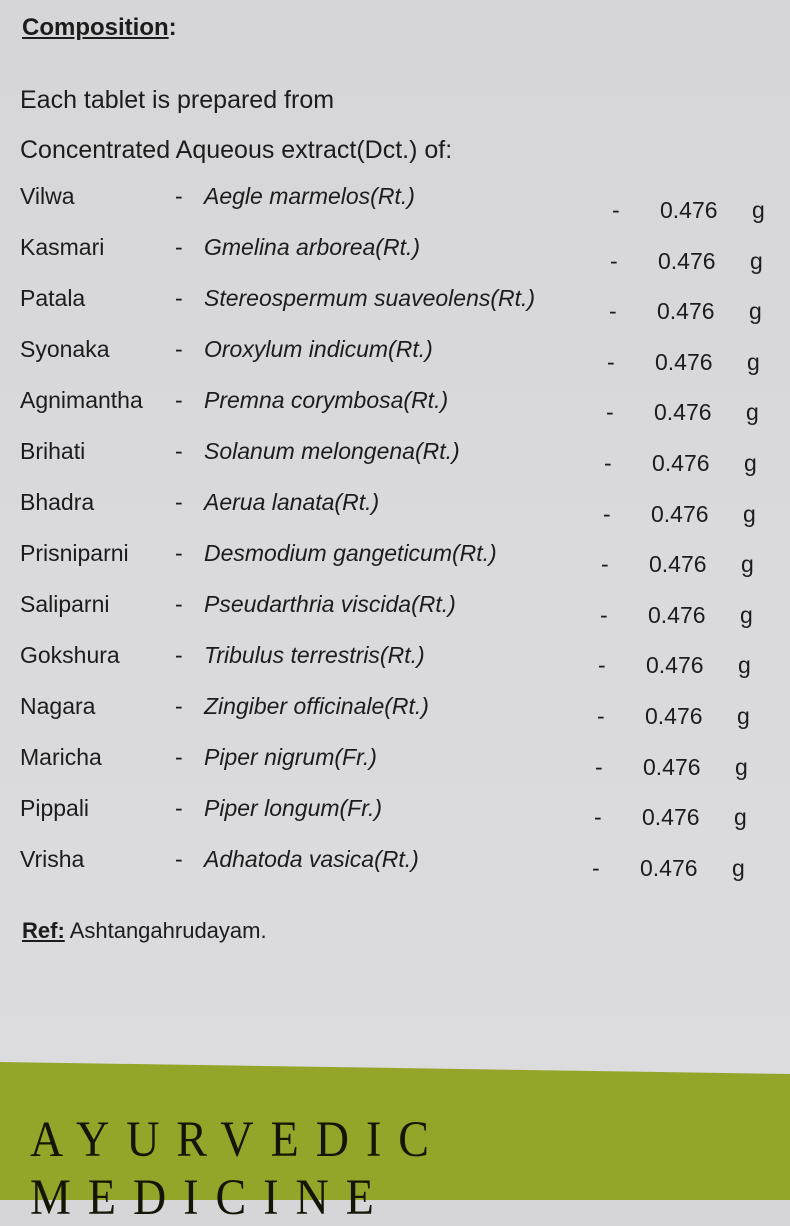 The height and width of the screenshot is (1226, 790). Describe the element at coordinates (292, 502) in the screenshot. I see `botanical-name: Aerua lanata(Rt.)` at that location.